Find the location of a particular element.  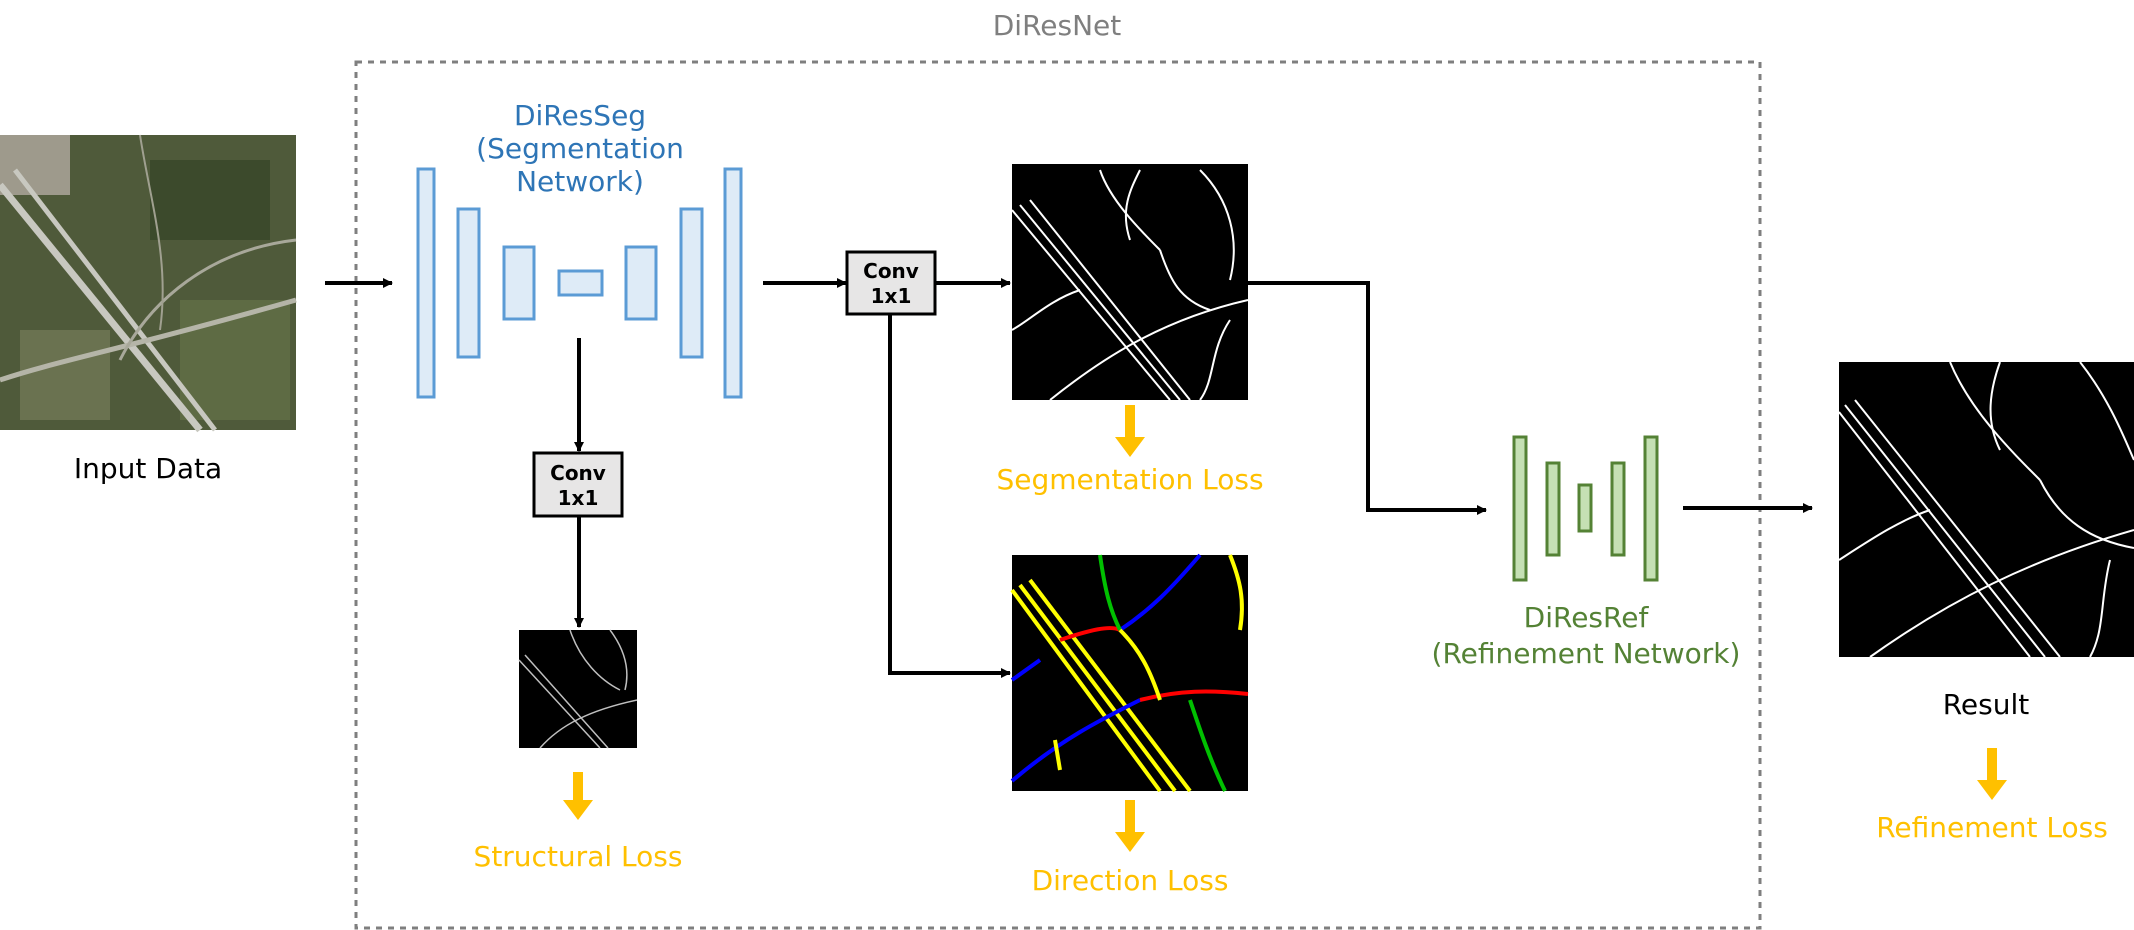

segmentation-output-map is located at coordinates (1130, 282).